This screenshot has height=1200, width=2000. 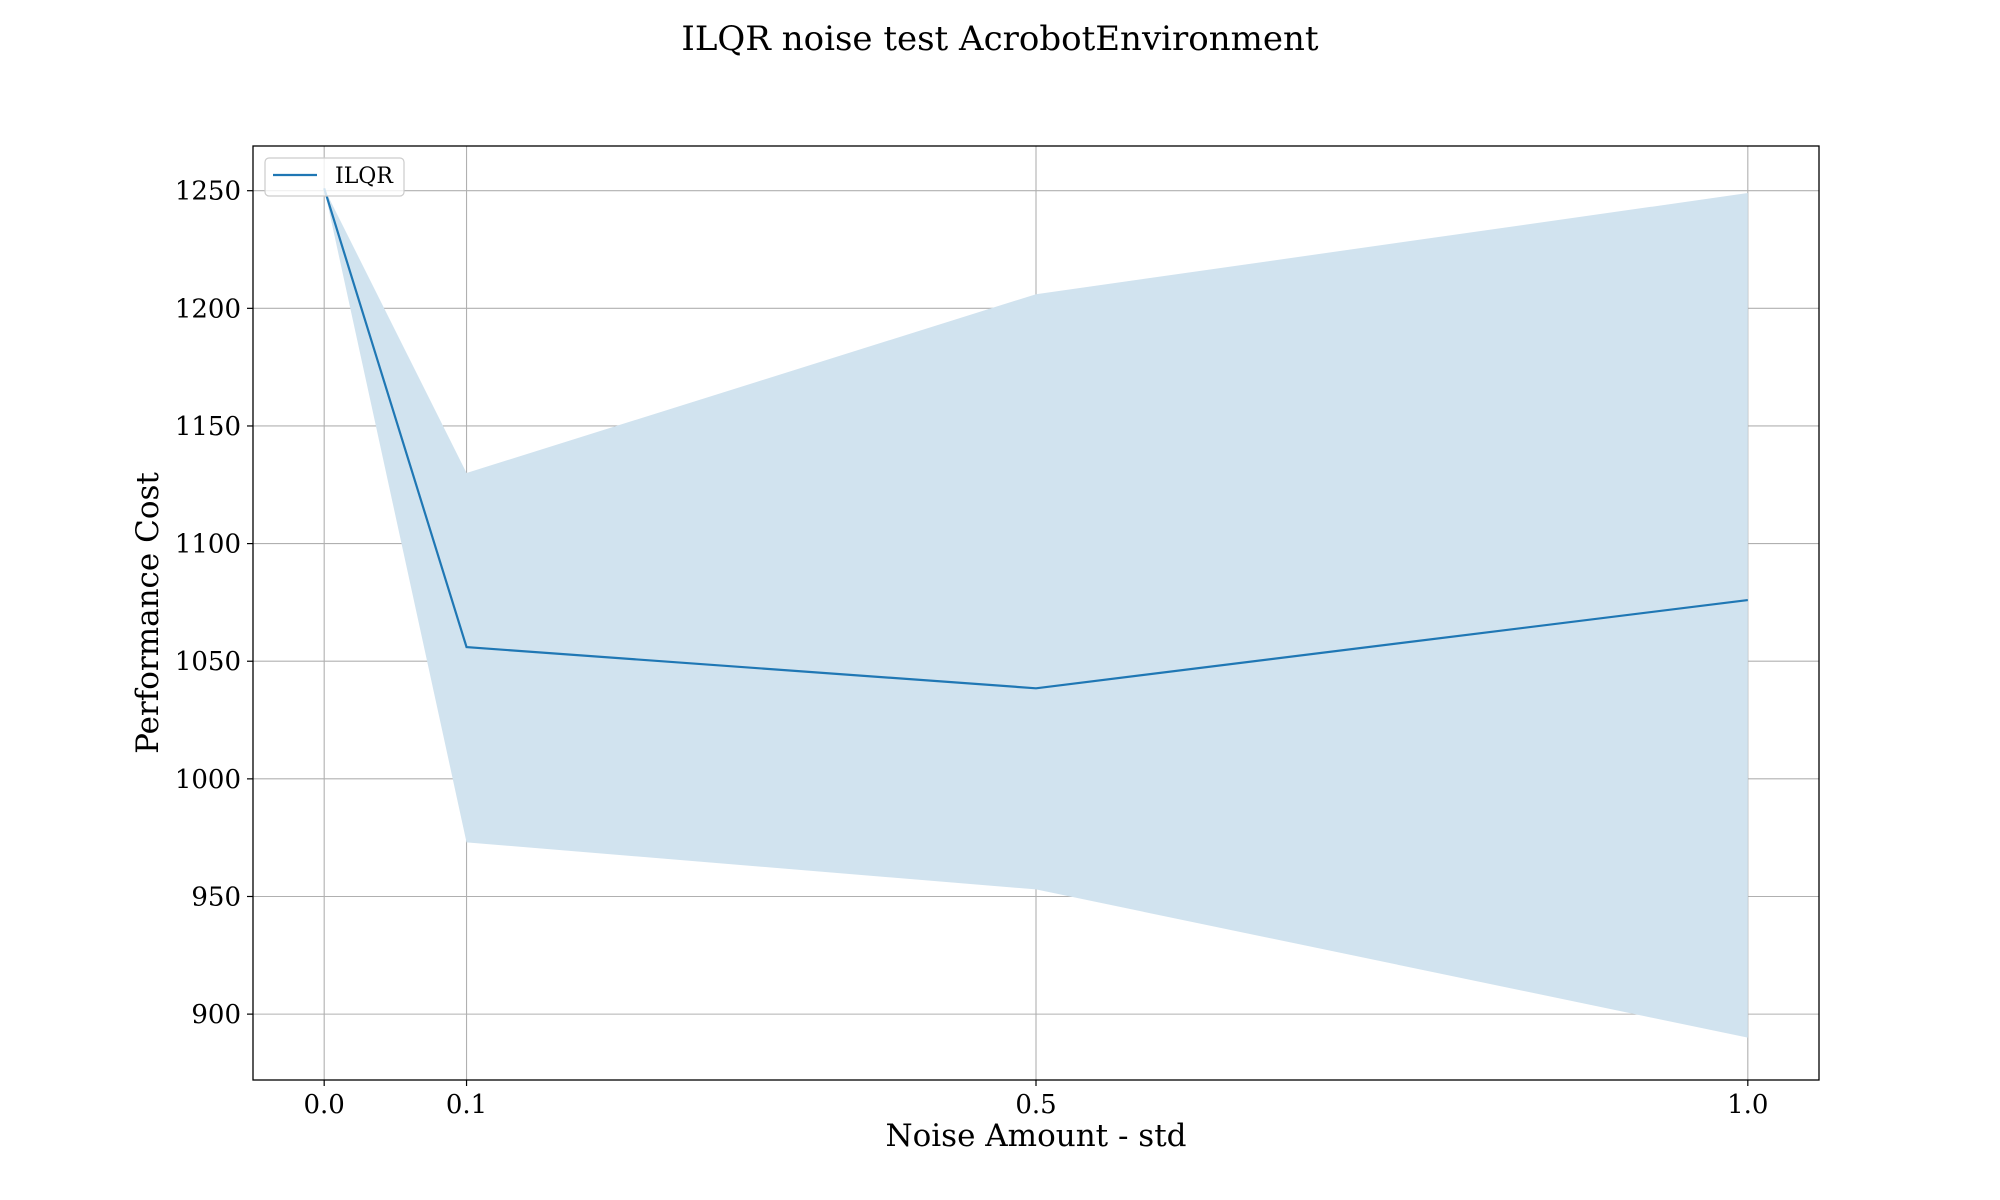 I want to click on legend-box, so click(x=334, y=177).